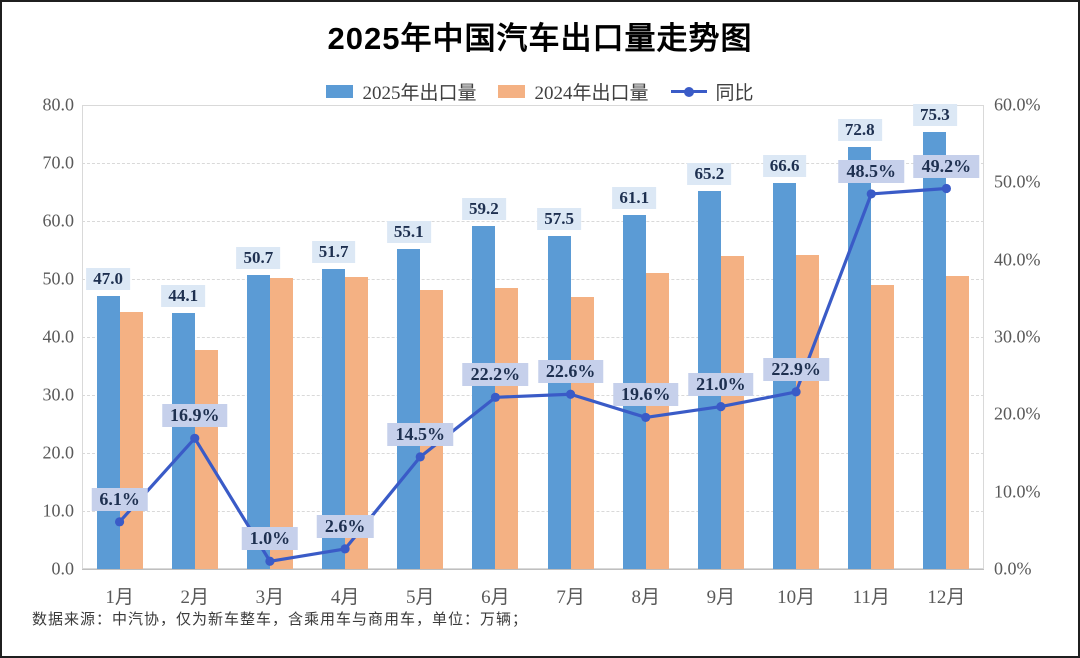 The width and height of the screenshot is (1080, 658). What do you see at coordinates (345, 597) in the screenshot?
I see `x-axis-label: 4月` at bounding box center [345, 597].